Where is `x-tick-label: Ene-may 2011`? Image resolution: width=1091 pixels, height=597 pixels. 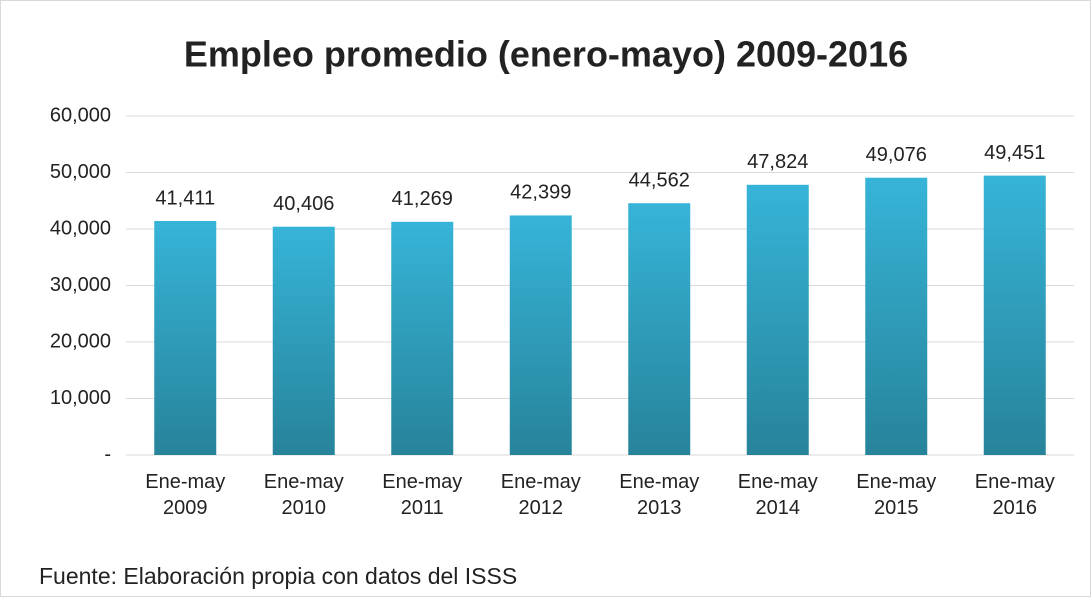
x-tick-label: Ene-may 2011 is located at coordinates (422, 495).